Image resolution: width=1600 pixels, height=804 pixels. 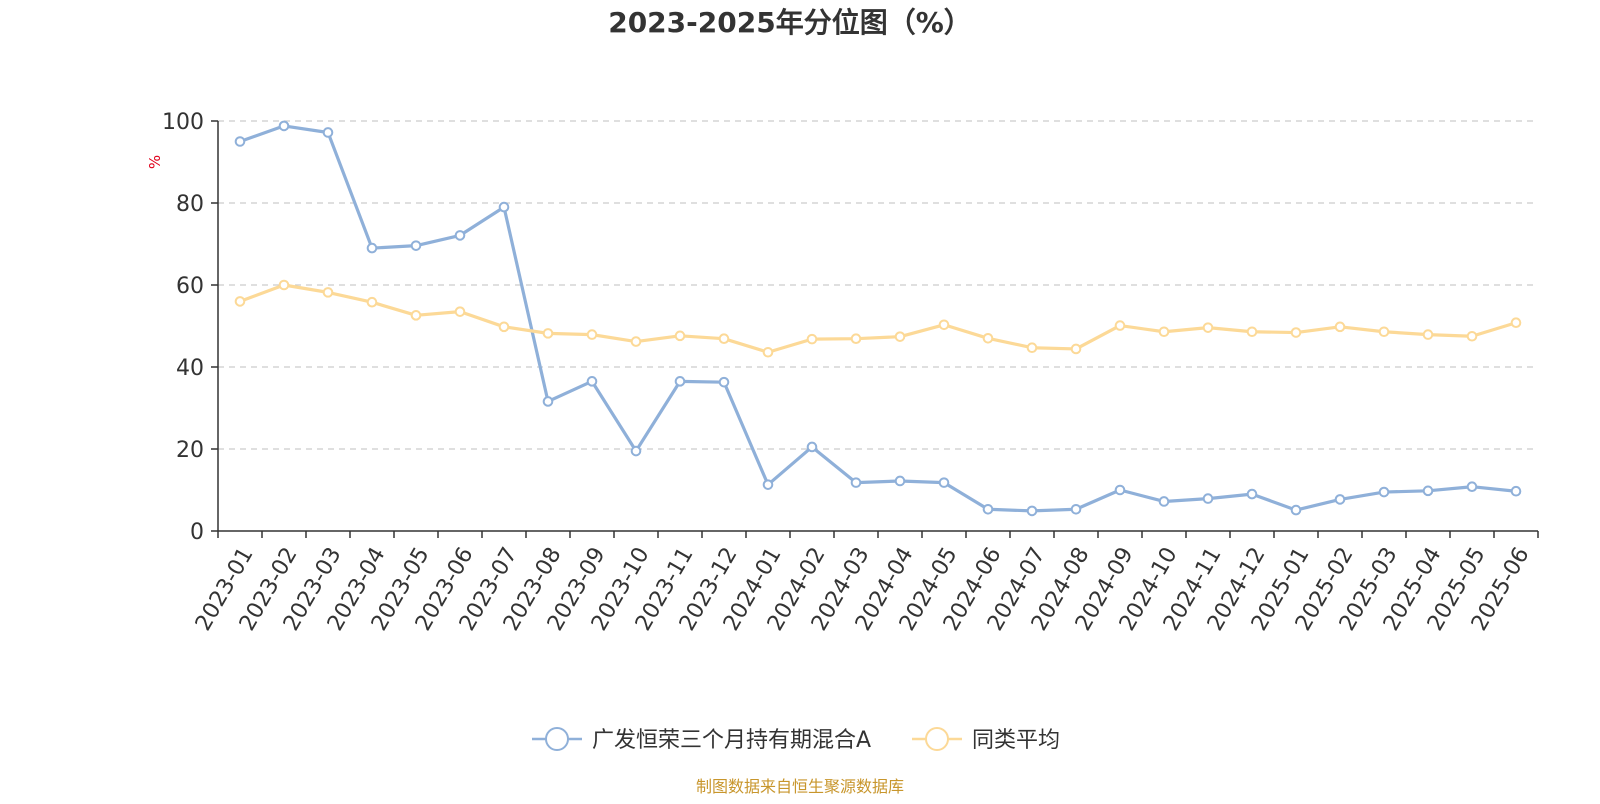 I want to click on legend-label: 广发恒荣三个月持有期混合A, so click(x=731, y=740).